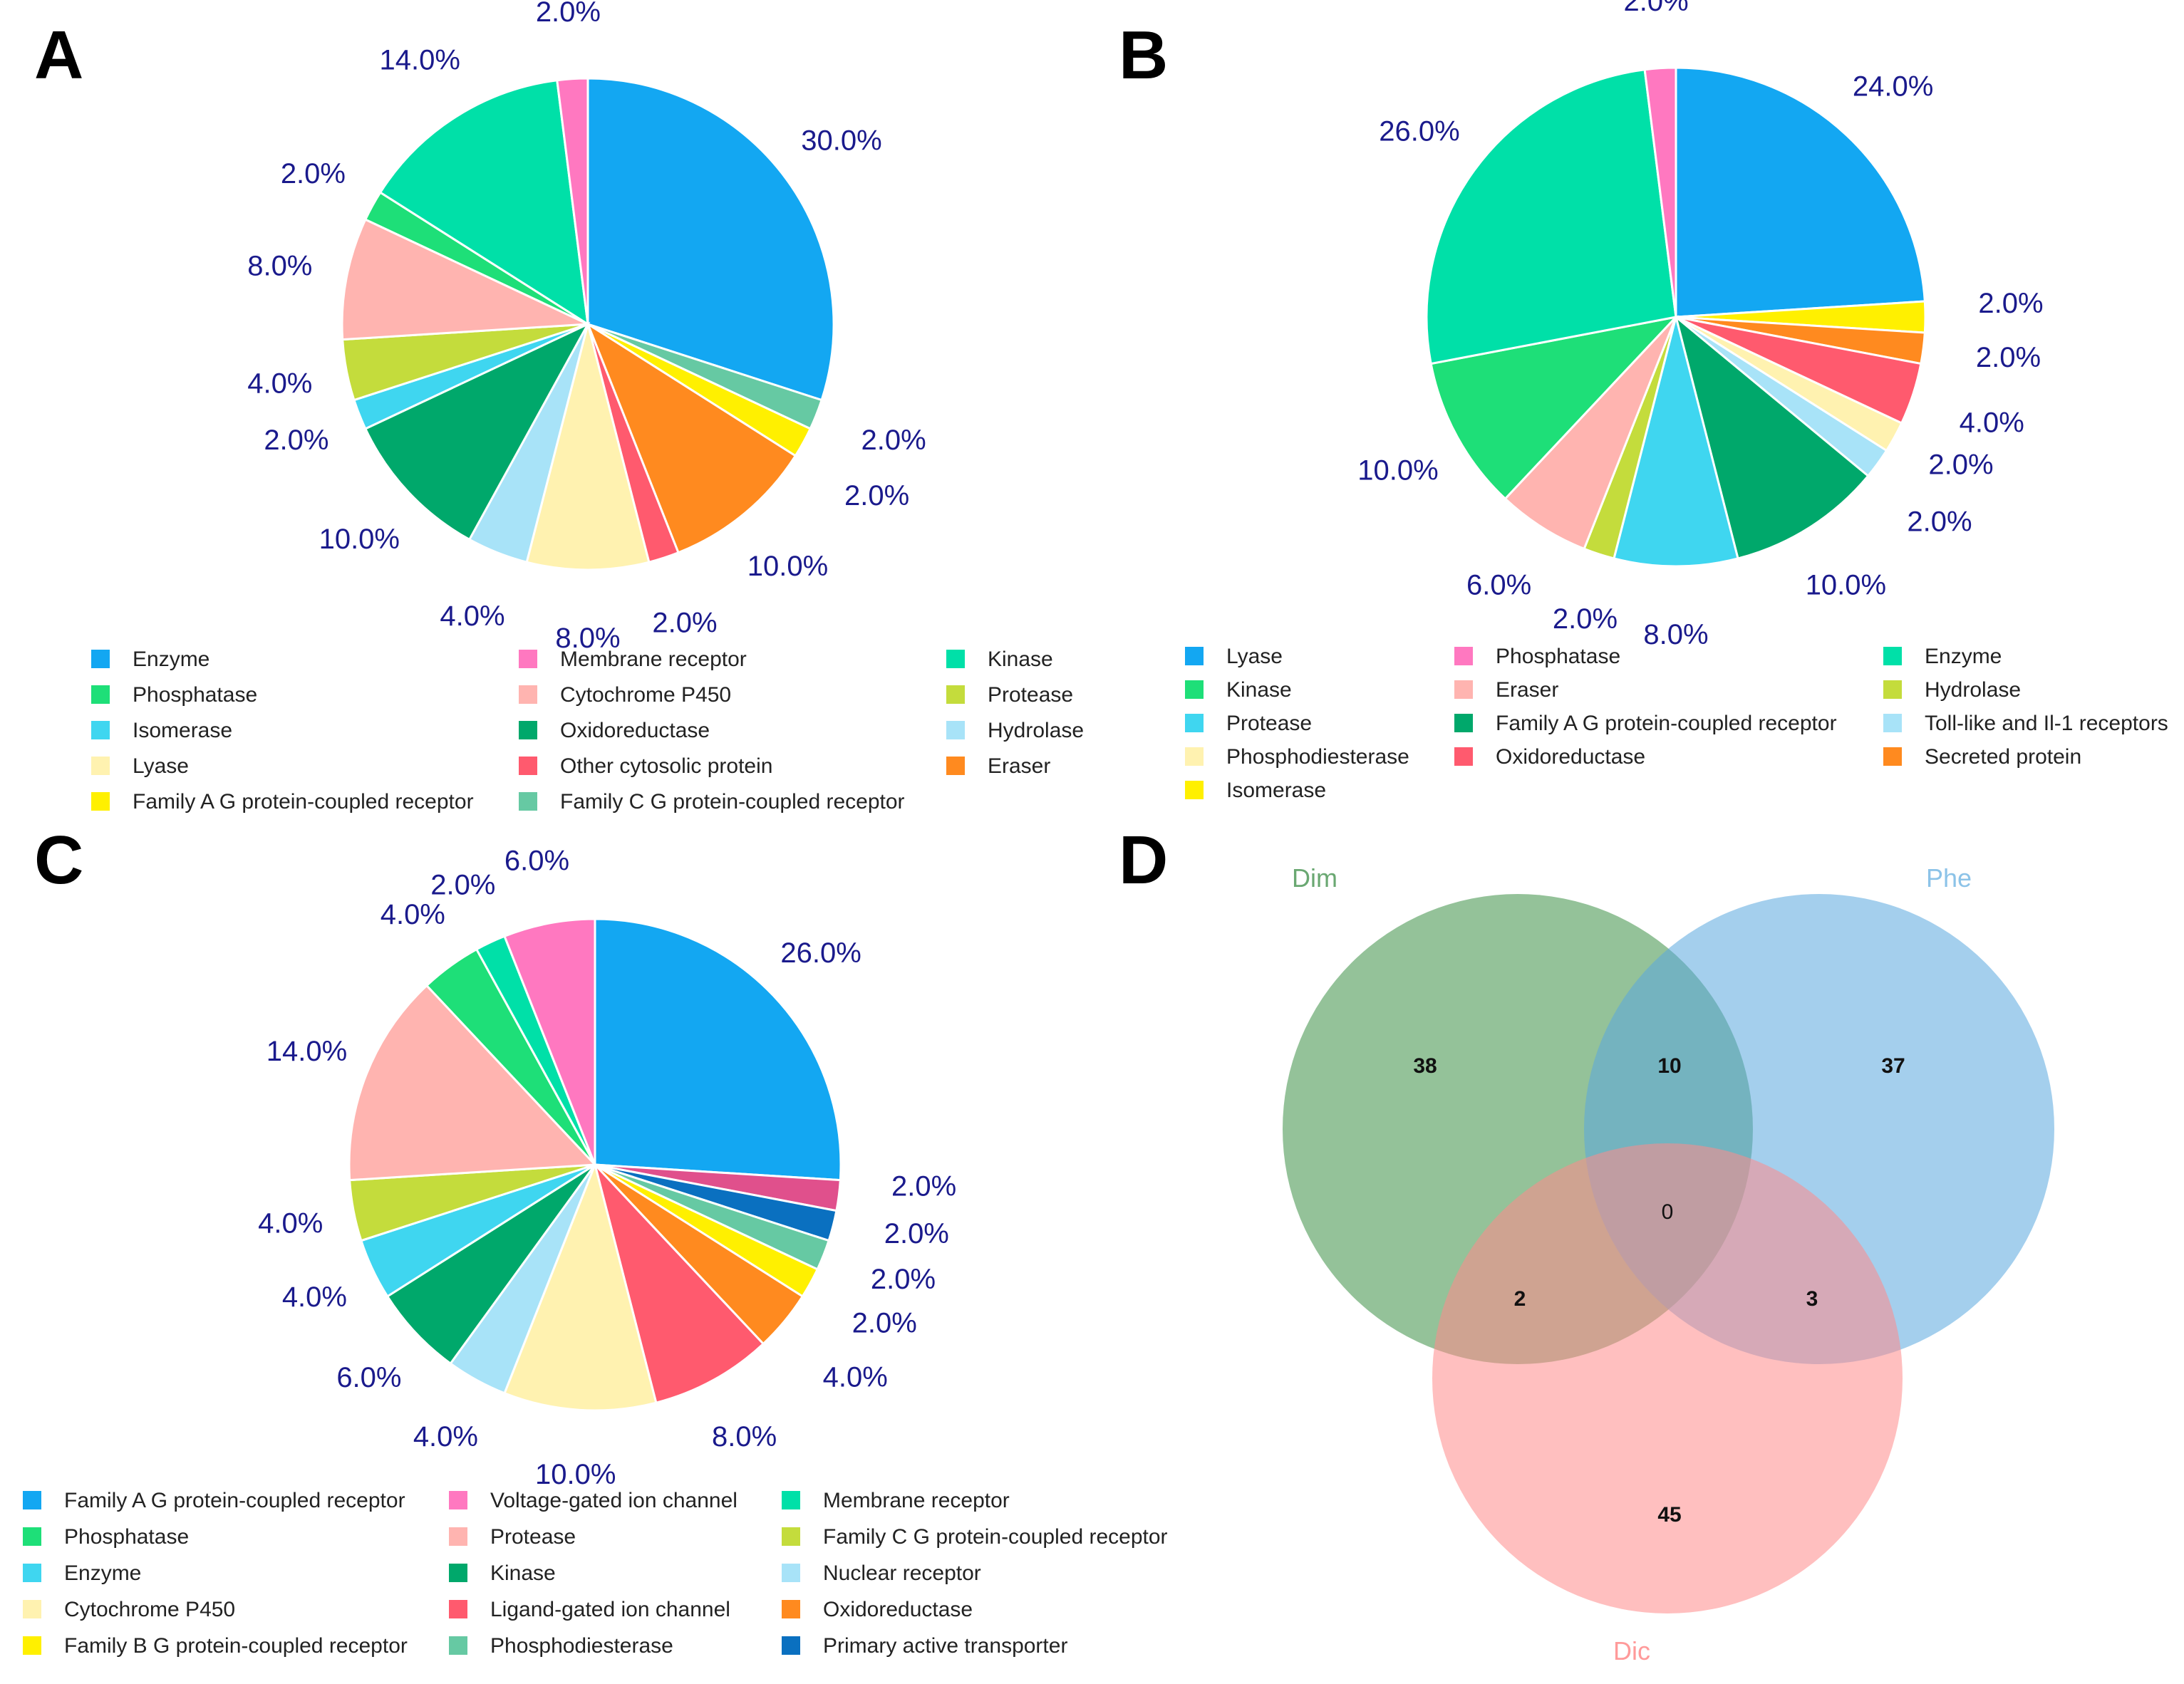  I want to click on legend-c-label-4: Family B G protein-coupled receptor, so click(236, 1646).